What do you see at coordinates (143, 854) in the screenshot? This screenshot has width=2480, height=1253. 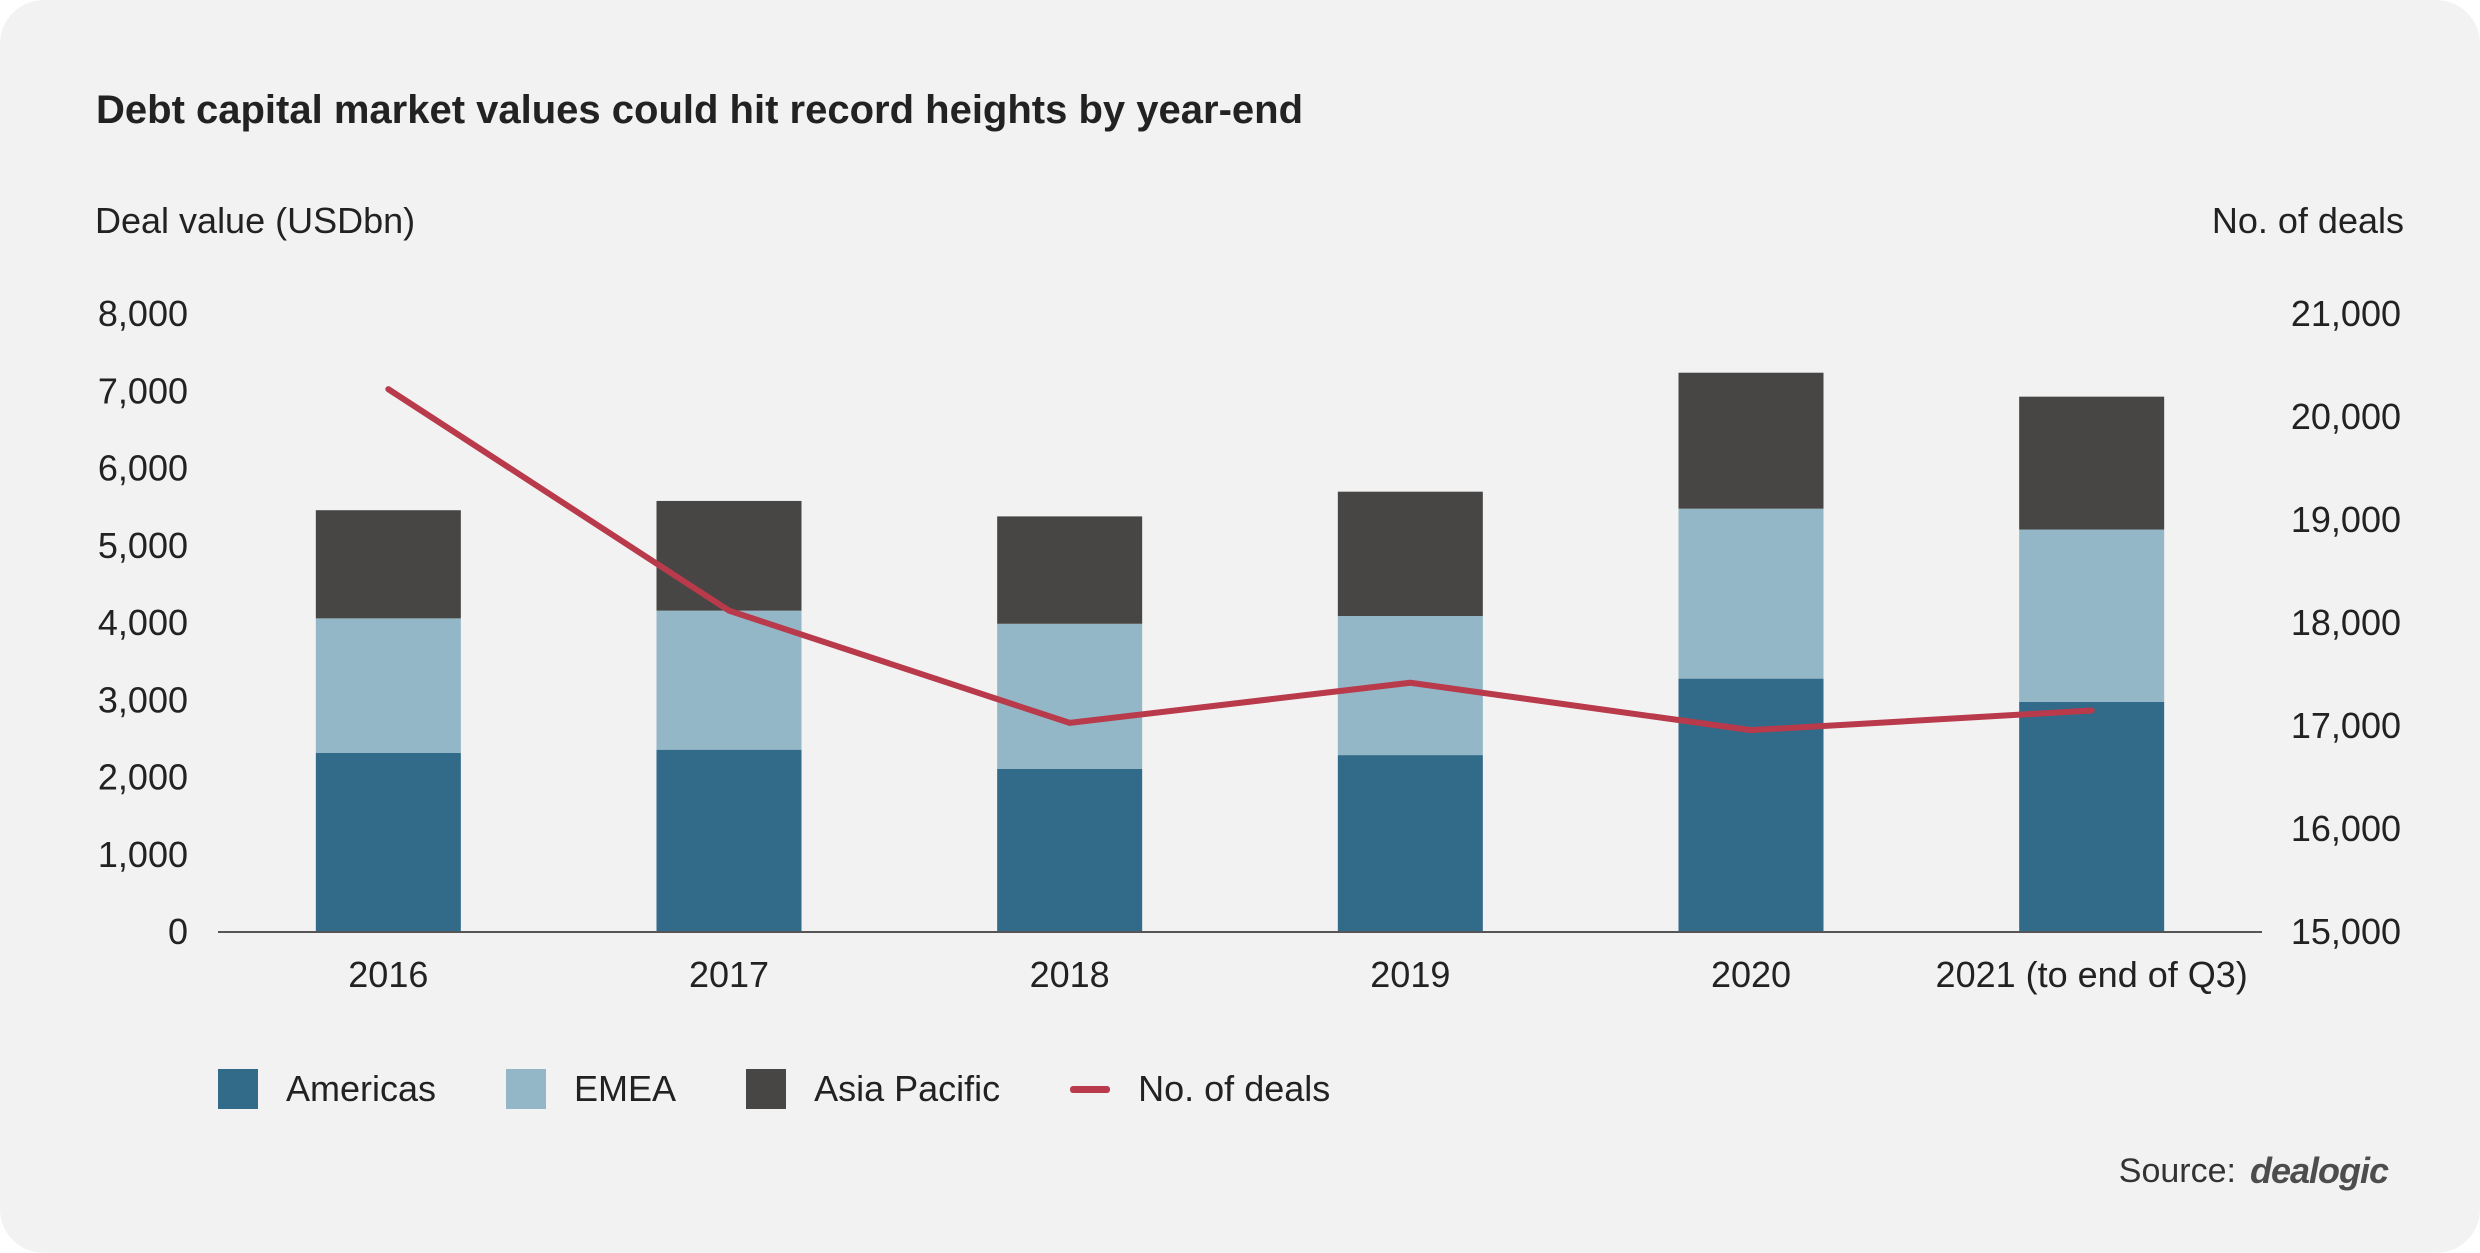 I see `y-tick-label: 1,000` at bounding box center [143, 854].